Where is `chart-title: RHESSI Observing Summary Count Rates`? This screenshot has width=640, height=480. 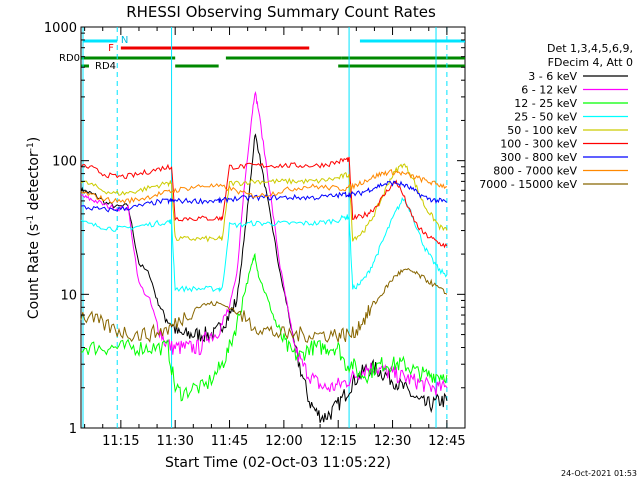 chart-title: RHESSI Observing Summary Count Rates is located at coordinates (281, 12).